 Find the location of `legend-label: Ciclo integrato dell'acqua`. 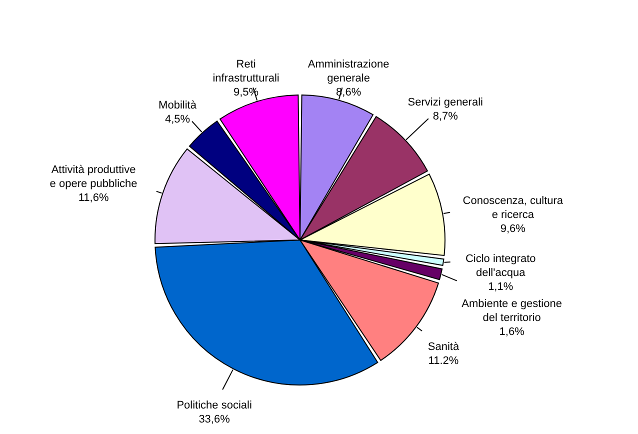

legend-label: Ciclo integrato dell'acqua is located at coordinates (500, 265).